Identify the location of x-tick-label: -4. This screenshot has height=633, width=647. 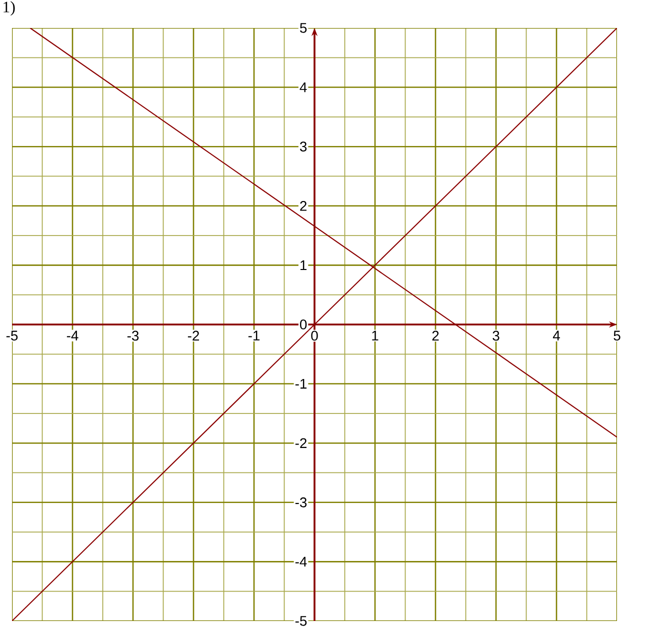
(72, 335).